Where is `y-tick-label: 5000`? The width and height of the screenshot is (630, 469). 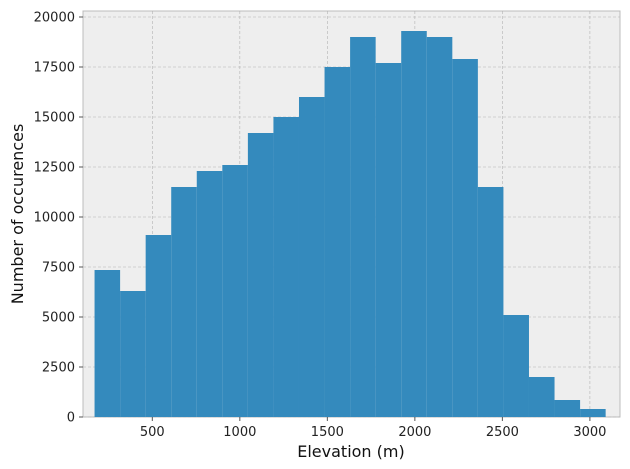 y-tick-label: 5000 is located at coordinates (58, 318).